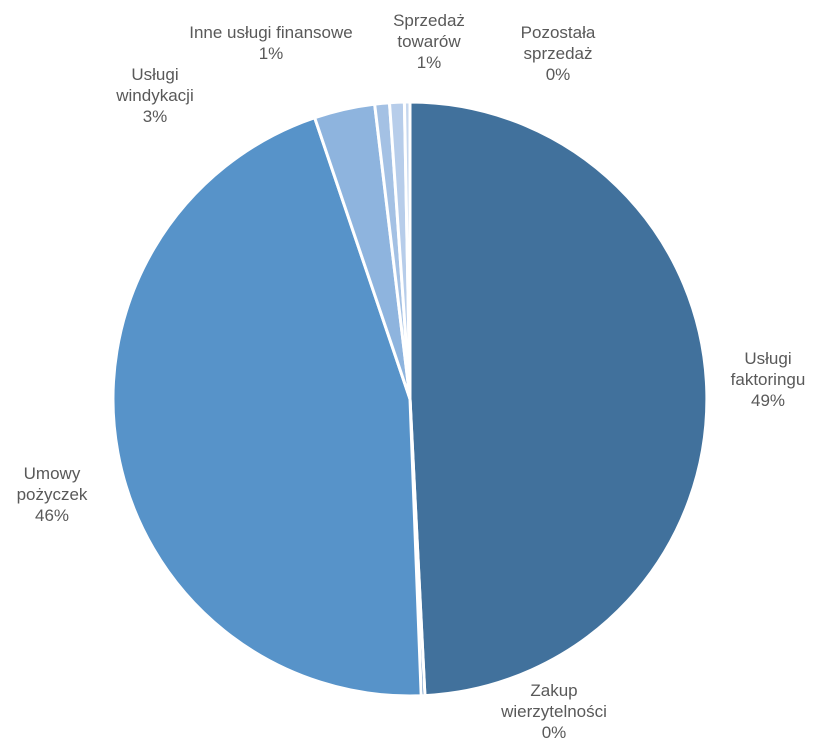 Image resolution: width=834 pixels, height=755 pixels. I want to click on slice-label-sprzedaz-towarow: Sprzedaż towarów 1%, so click(429, 41).